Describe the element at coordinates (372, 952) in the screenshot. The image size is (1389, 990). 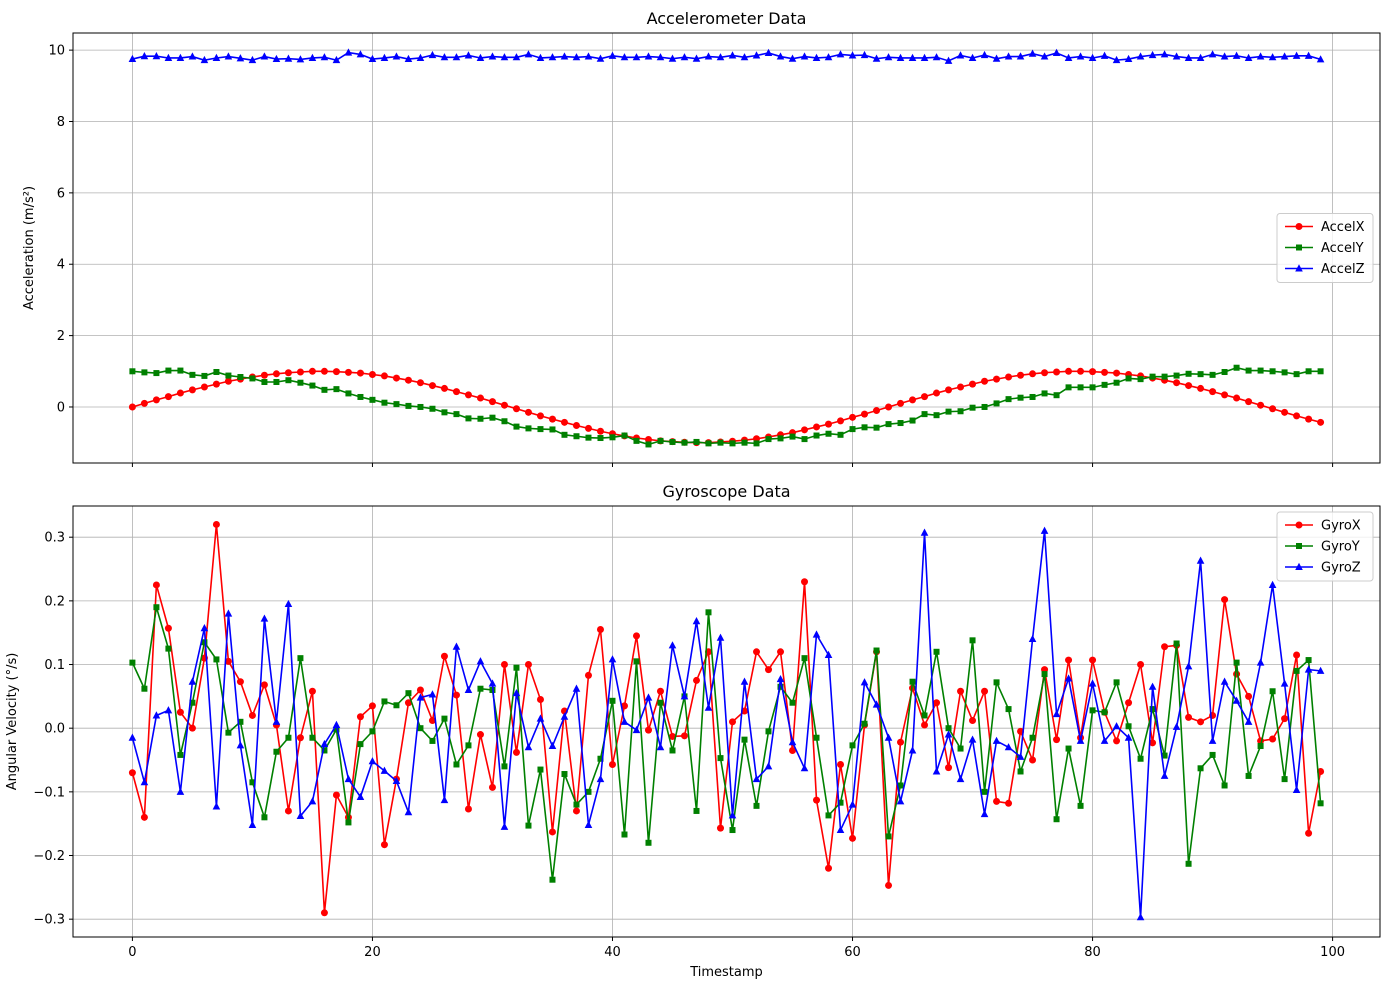
I see `x-tick-label: 20` at that location.